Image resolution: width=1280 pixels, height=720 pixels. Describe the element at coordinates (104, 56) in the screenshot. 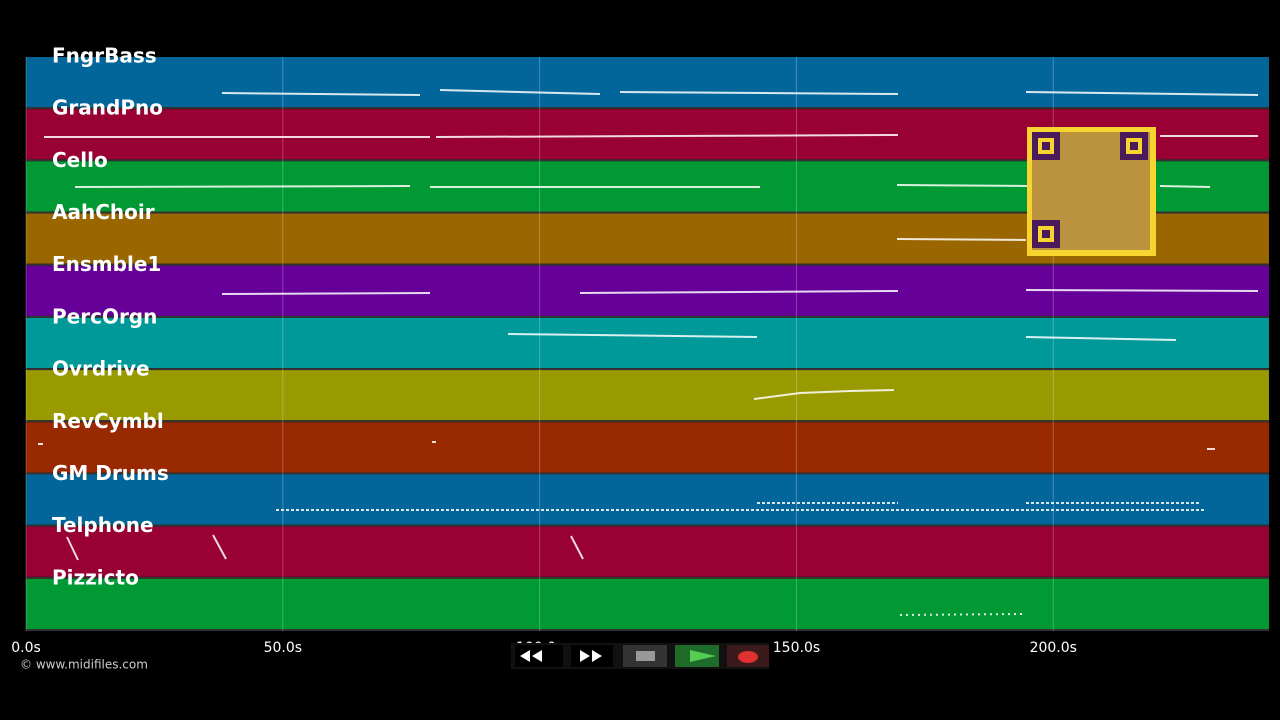

I see `track-label: FngrBass` at that location.